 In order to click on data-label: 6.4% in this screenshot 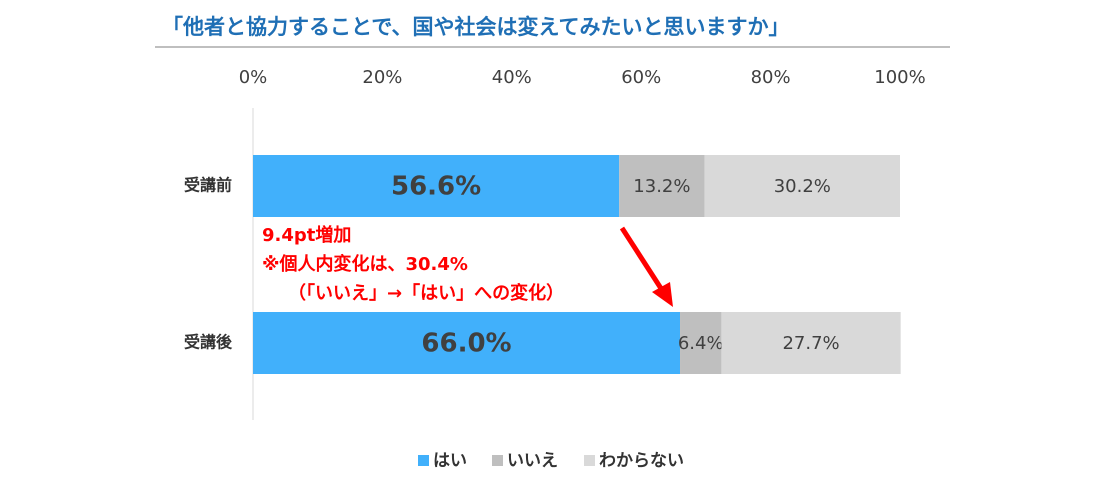, I will do `click(701, 343)`.